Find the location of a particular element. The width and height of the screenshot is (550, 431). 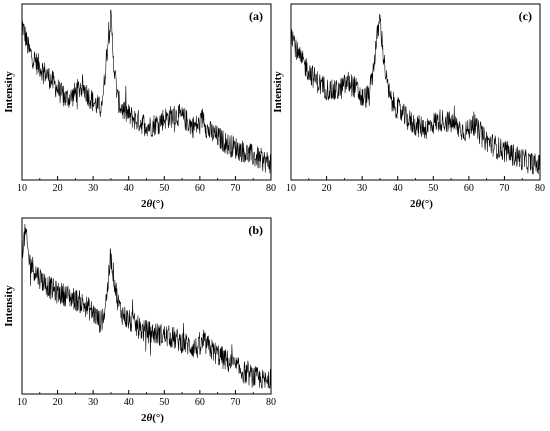

panel-label: (c) is located at coordinates (525, 16).